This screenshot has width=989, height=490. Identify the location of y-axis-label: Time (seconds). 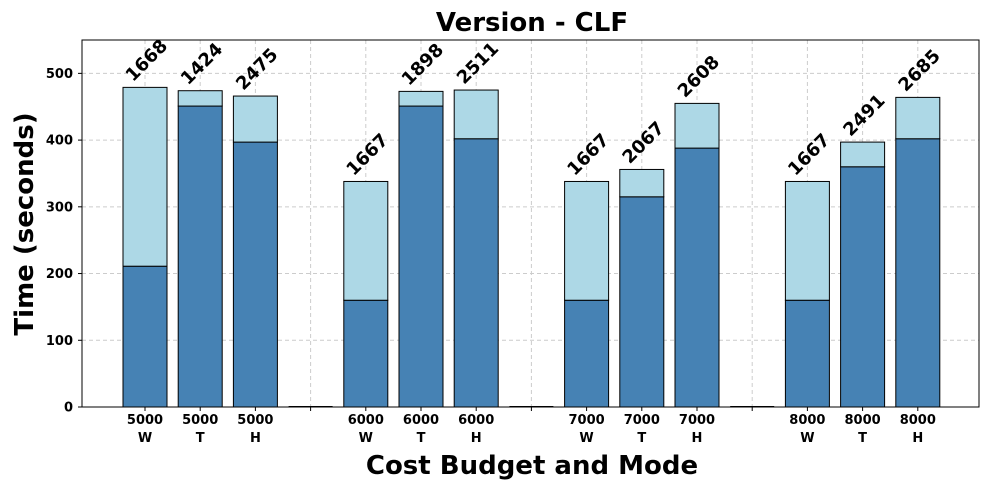
(25, 223).